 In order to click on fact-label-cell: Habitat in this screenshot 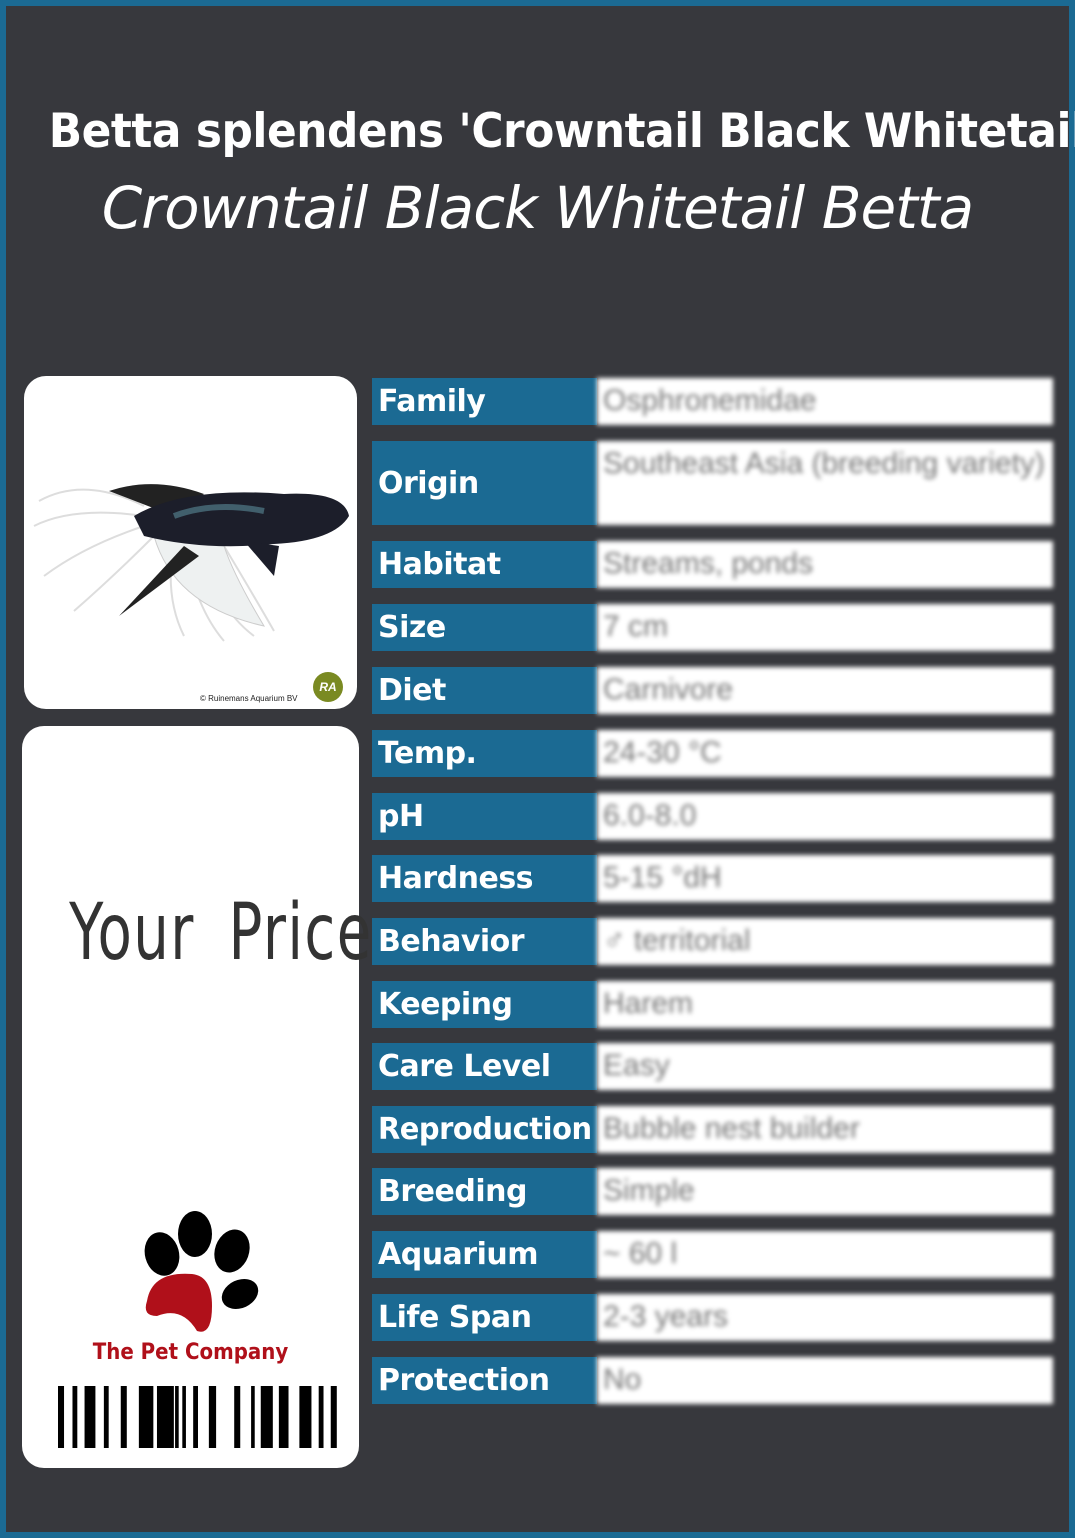, I will do `click(484, 564)`.